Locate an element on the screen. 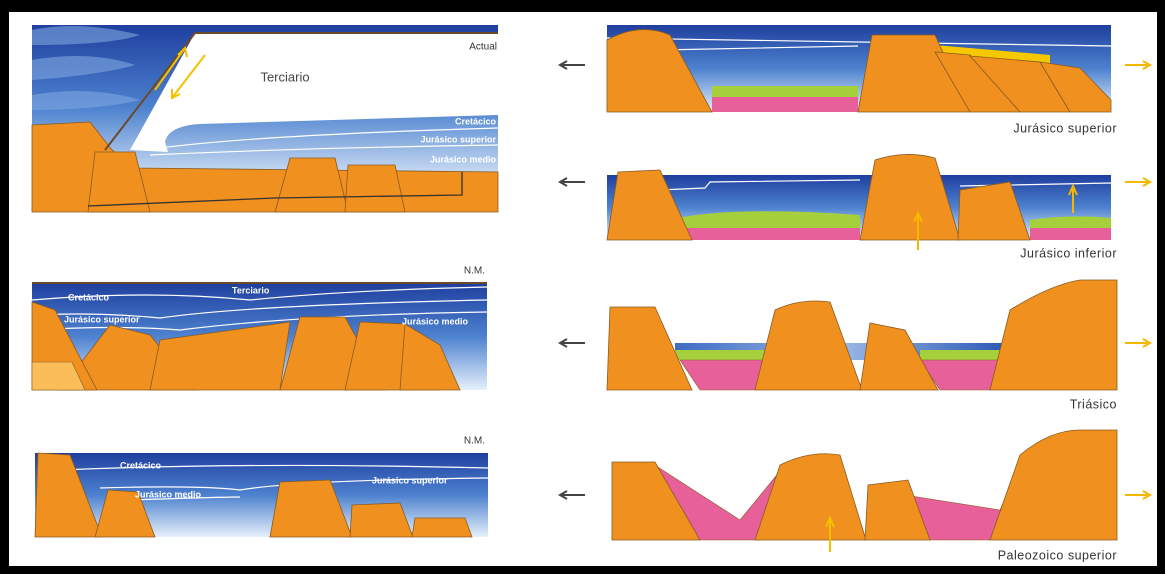  caption: Jurásico inferior is located at coordinates (1068, 253).